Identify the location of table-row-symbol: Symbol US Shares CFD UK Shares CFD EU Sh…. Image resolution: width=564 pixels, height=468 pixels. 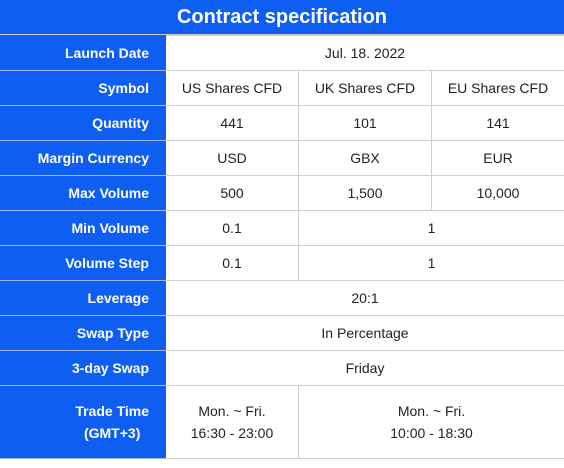
(282, 88).